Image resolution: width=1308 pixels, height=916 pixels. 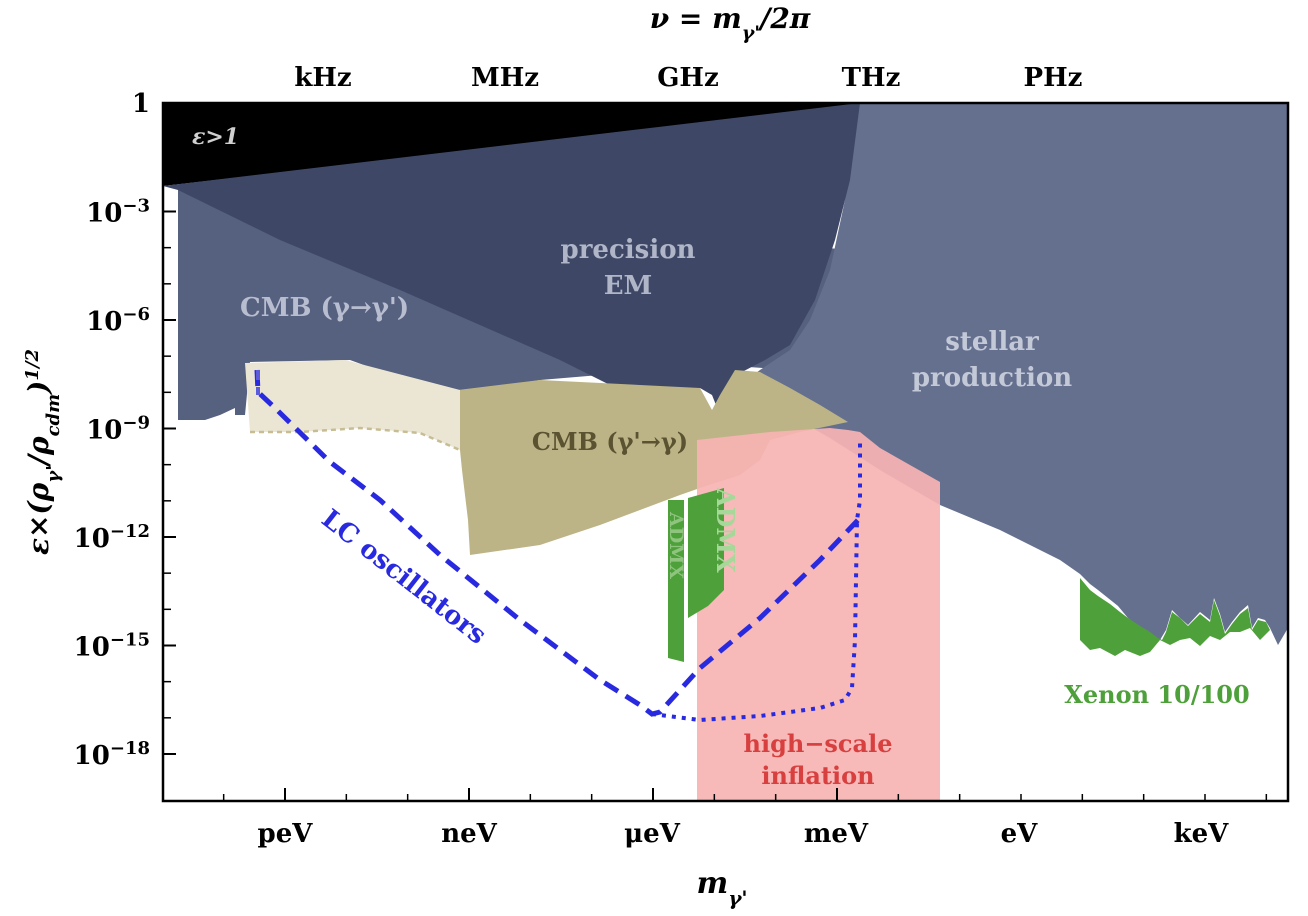 What do you see at coordinates (818, 614) in the screenshot?
I see `region-high-scale-inflation` at bounding box center [818, 614].